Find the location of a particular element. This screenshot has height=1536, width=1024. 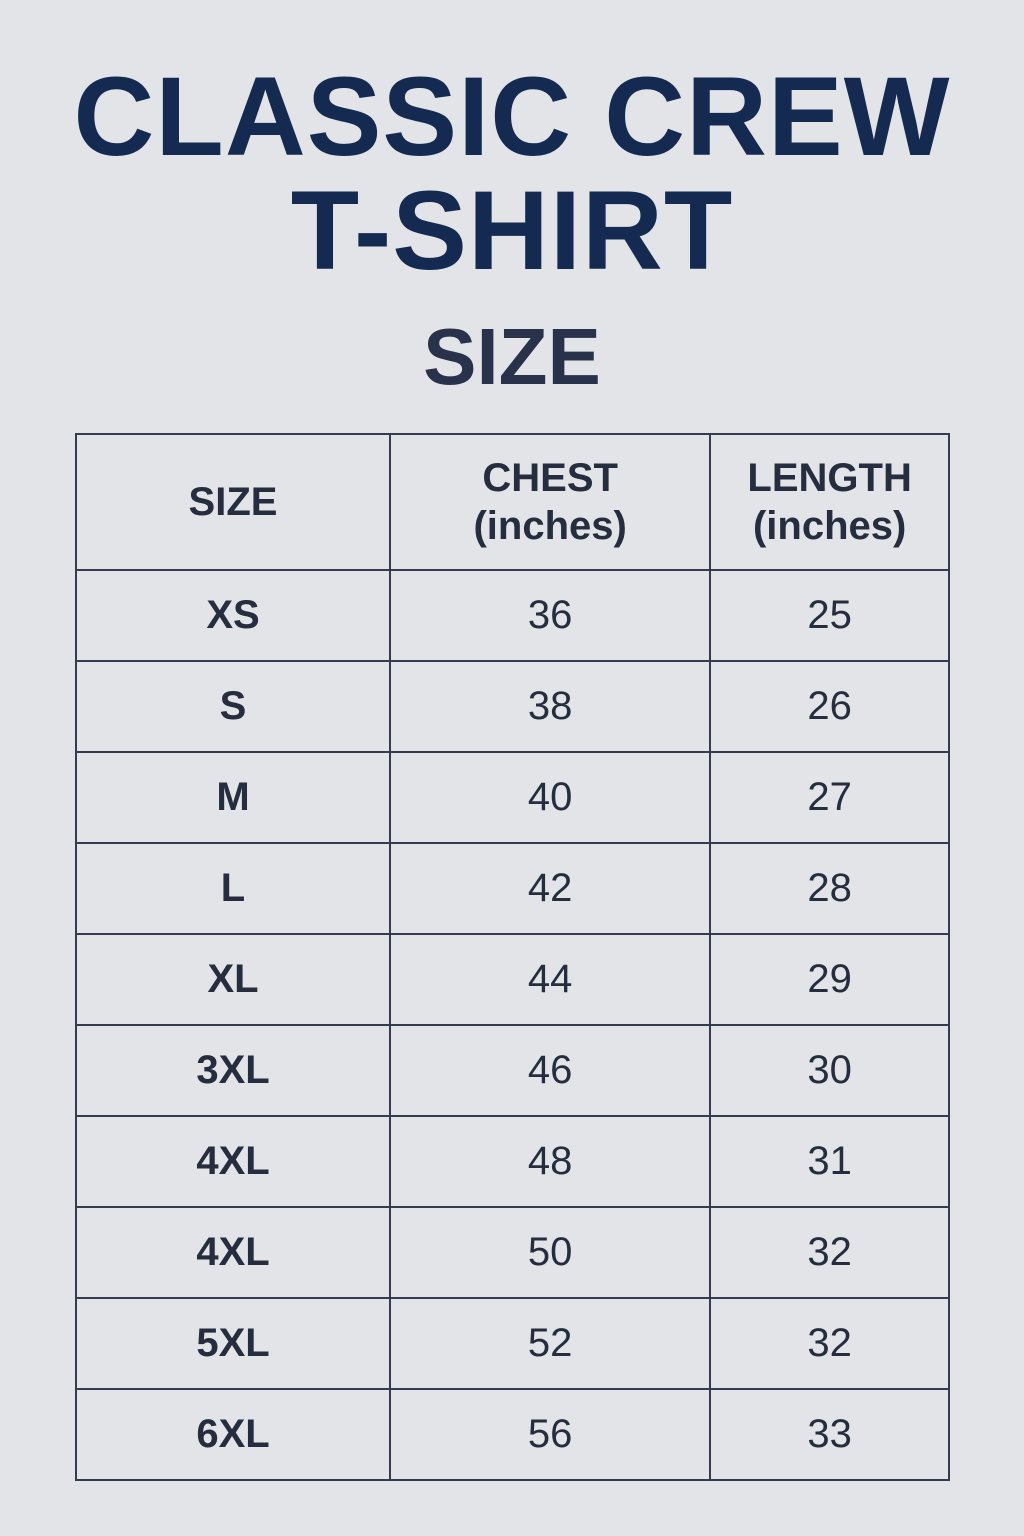

size-cell: 6XL is located at coordinates (233, 1434).